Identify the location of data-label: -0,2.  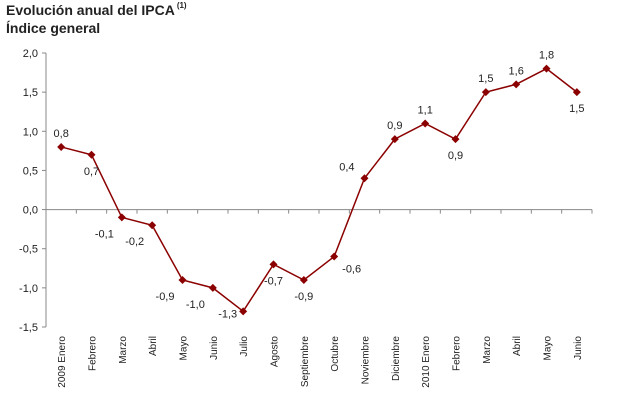
(134, 242).